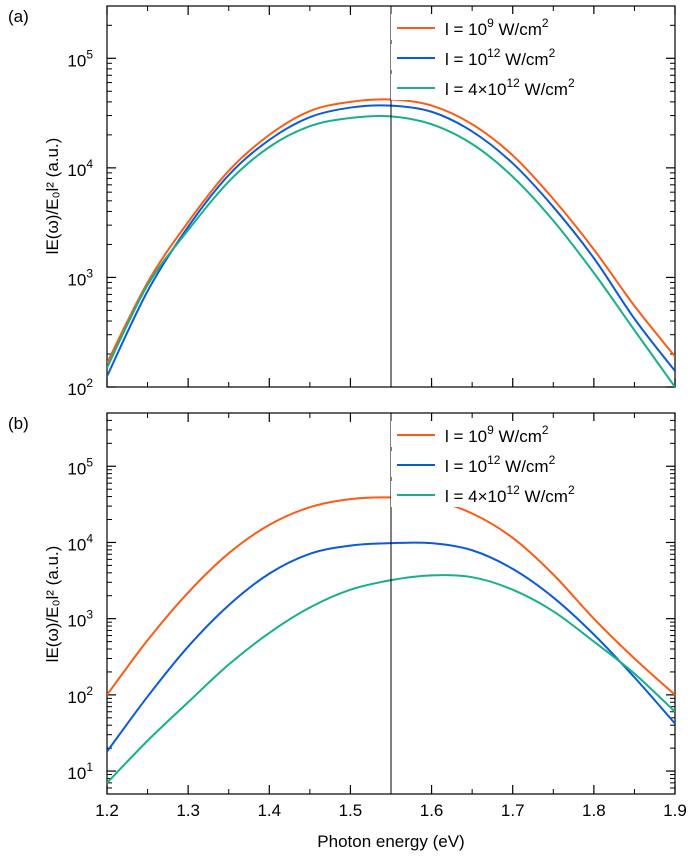  I want to click on x-tick-label: 1.4, so click(269, 810).